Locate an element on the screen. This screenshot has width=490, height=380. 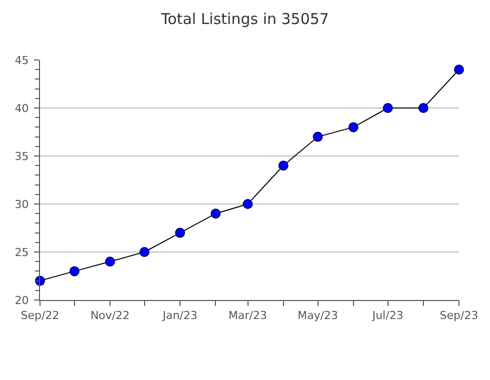
x-tick-label: Sep/22 is located at coordinates (40, 315).